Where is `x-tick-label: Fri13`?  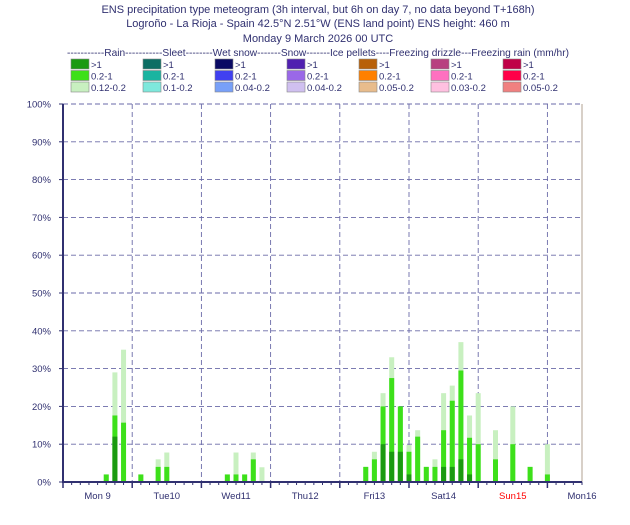
x-tick-label: Fri13 is located at coordinates (375, 496).